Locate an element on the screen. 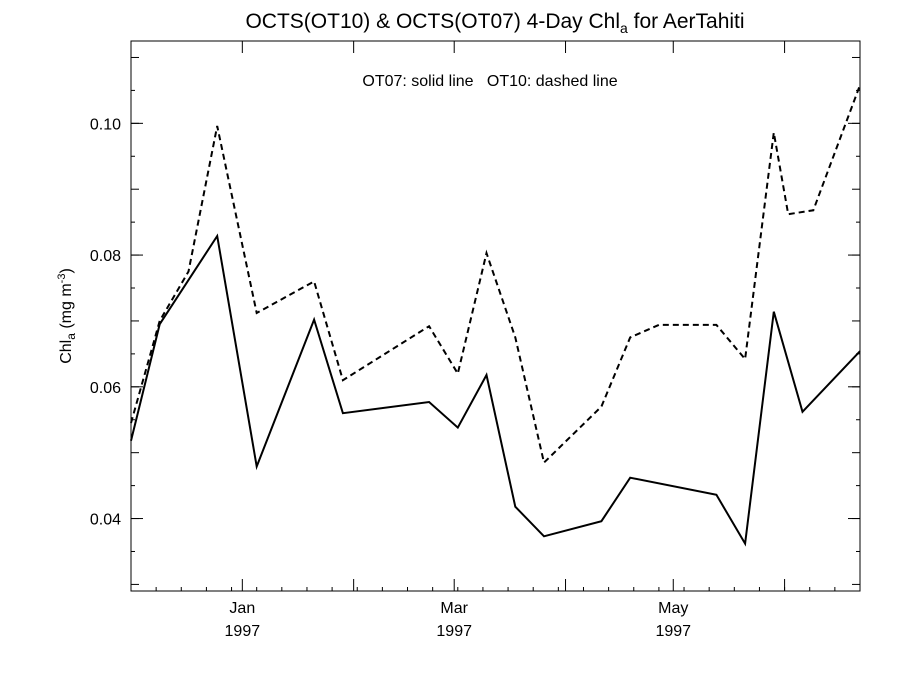 The image size is (900, 675). x-tick-label-month: Jan is located at coordinates (242, 608).